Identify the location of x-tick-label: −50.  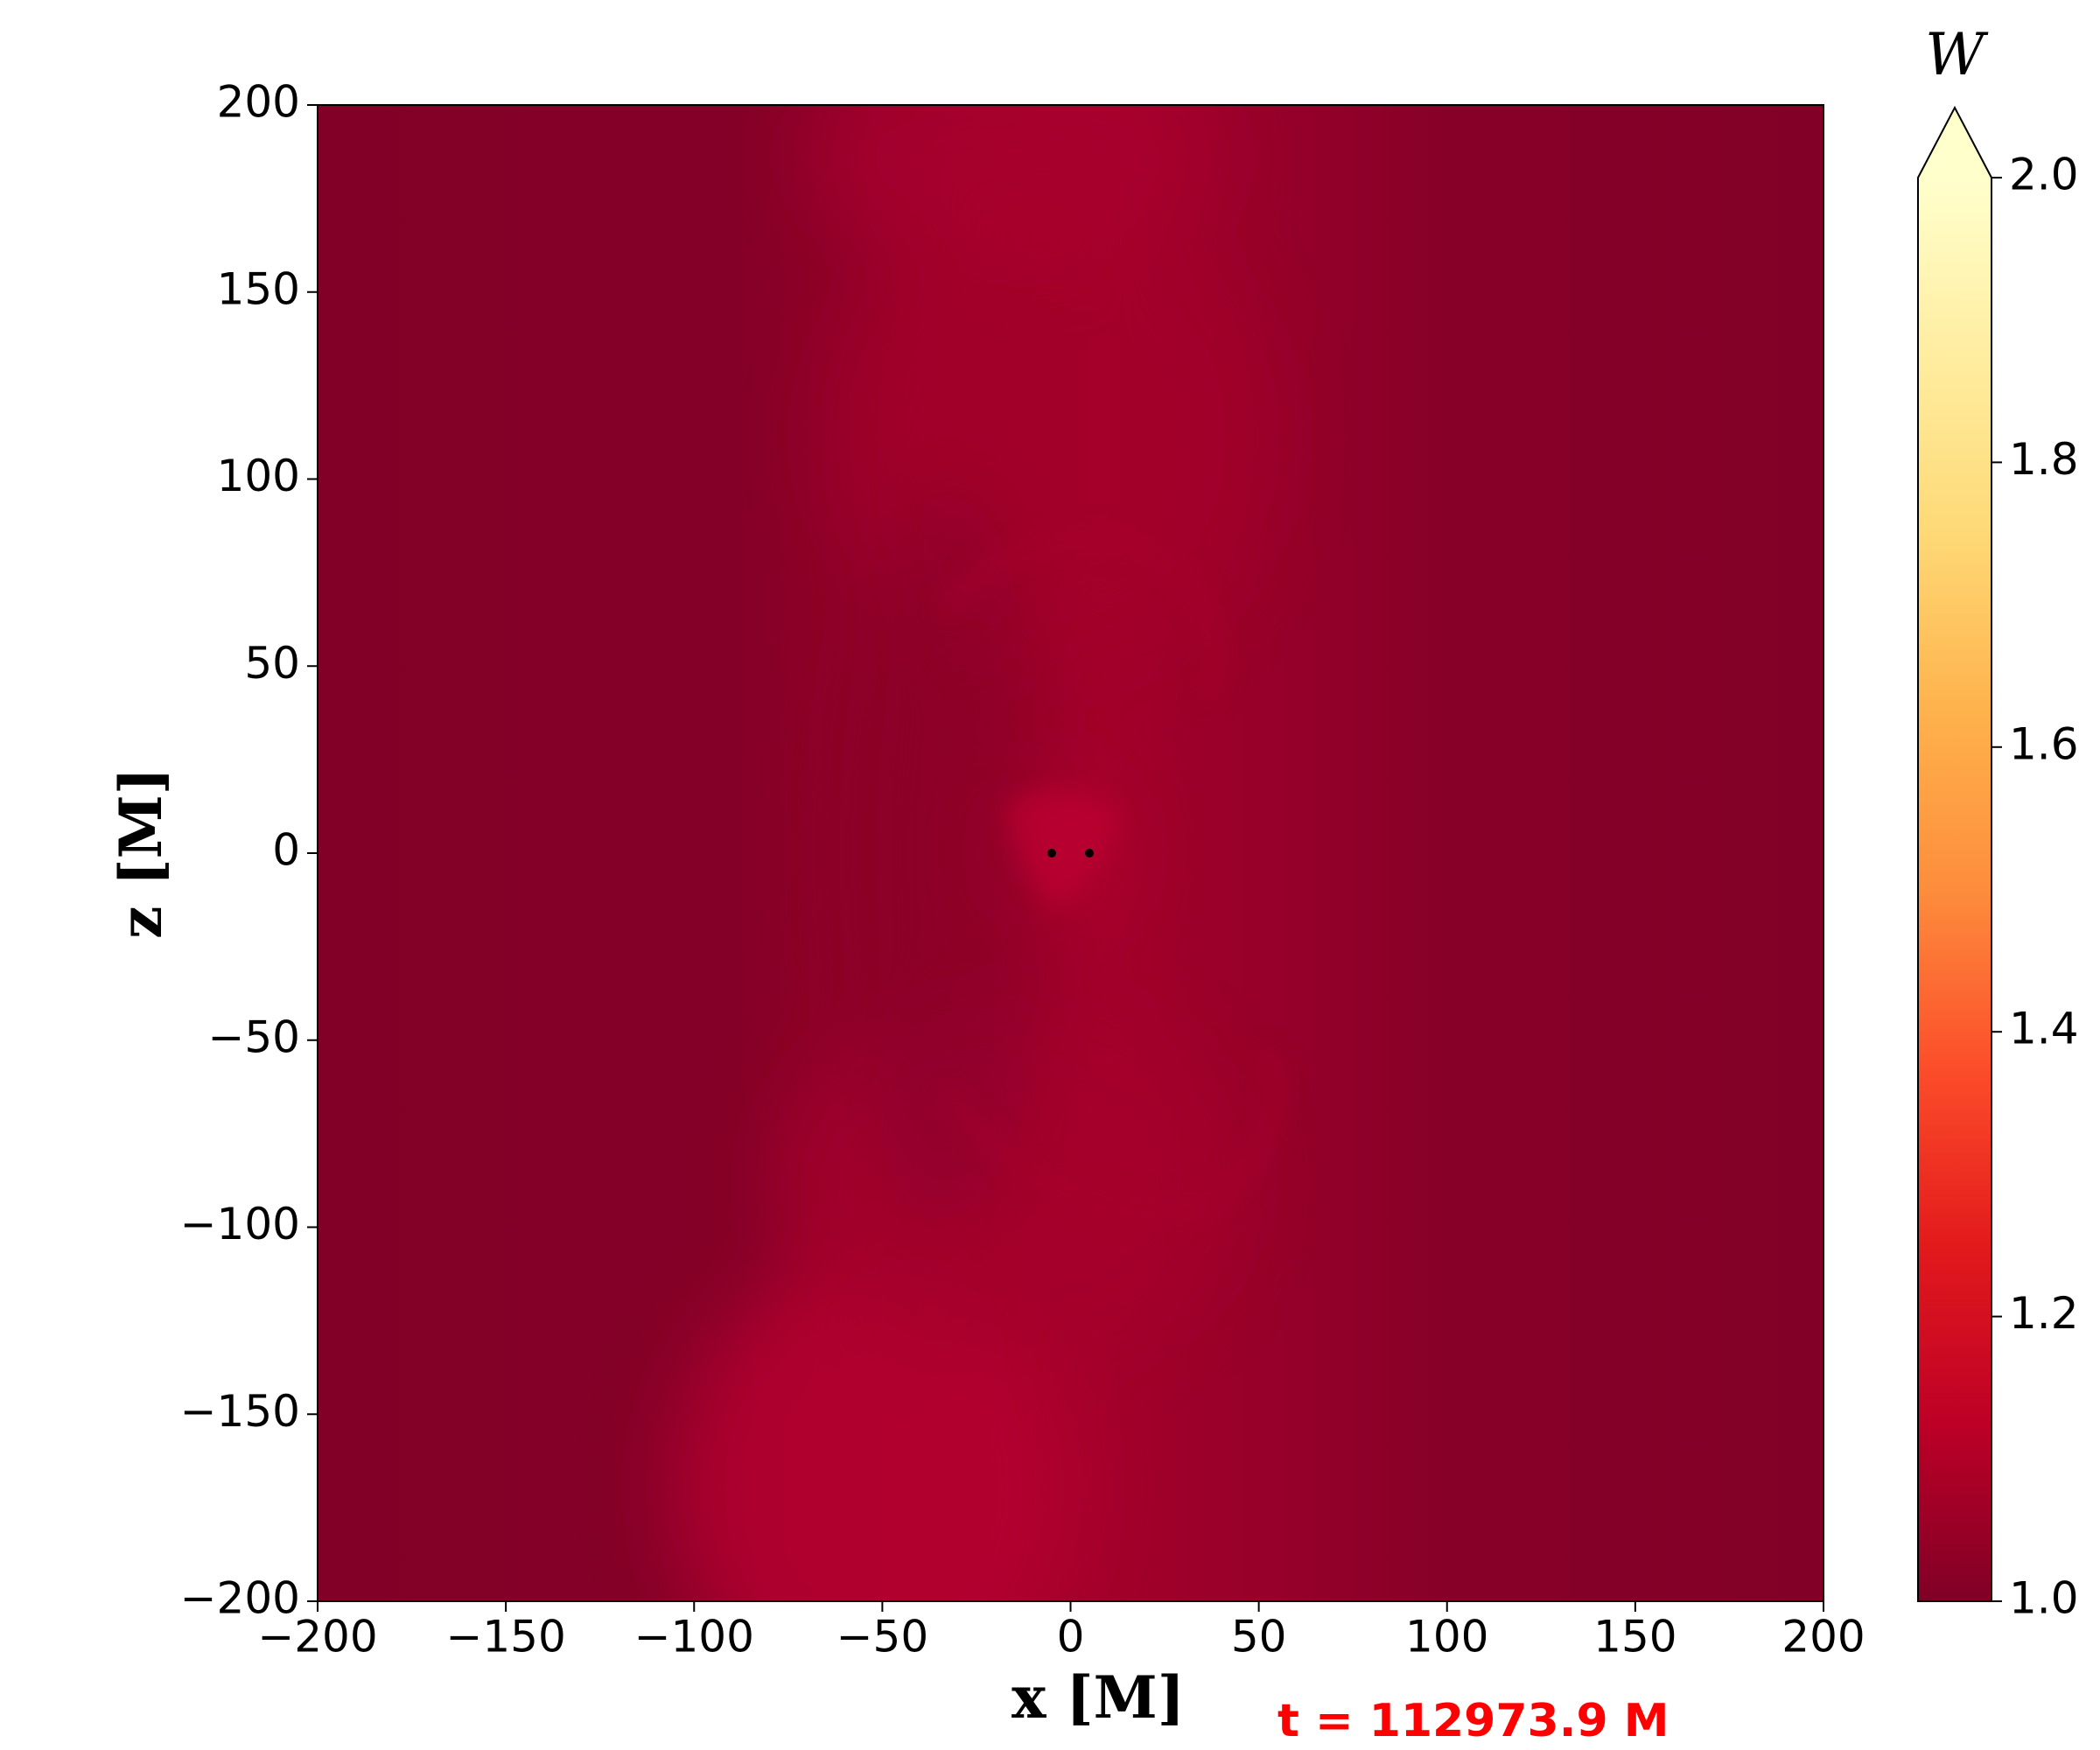
(882, 1637).